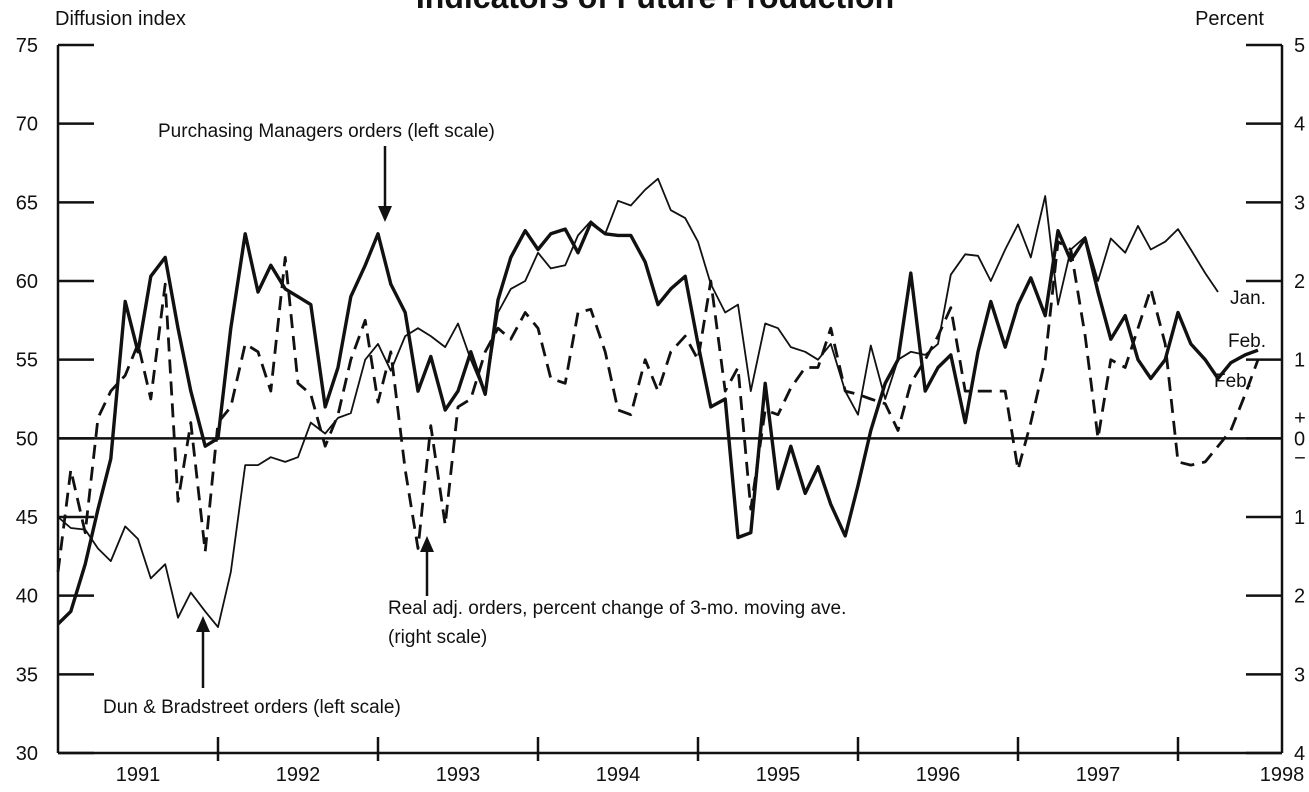 The height and width of the screenshot is (792, 1309). Describe the element at coordinates (1300, 458) in the screenshot. I see `y2-sign: −` at that location.